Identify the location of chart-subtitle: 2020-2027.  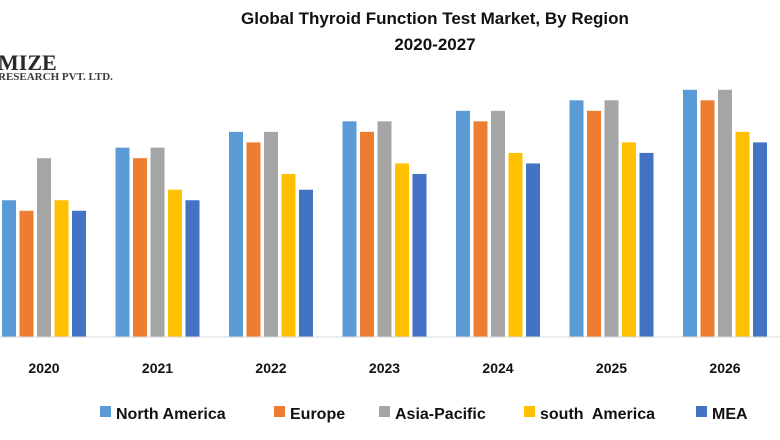
(434, 44).